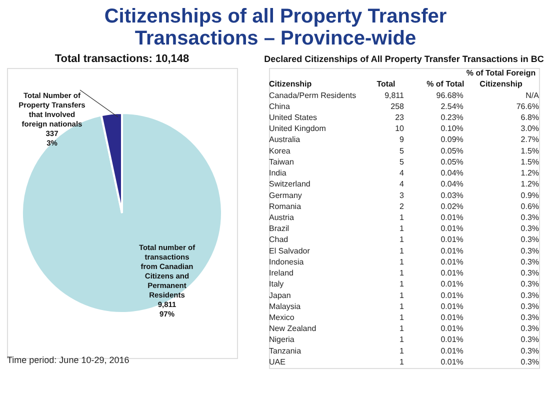 The image size is (553, 416). What do you see at coordinates (285, 139) in the screenshot?
I see `category-label: Australia` at bounding box center [285, 139].